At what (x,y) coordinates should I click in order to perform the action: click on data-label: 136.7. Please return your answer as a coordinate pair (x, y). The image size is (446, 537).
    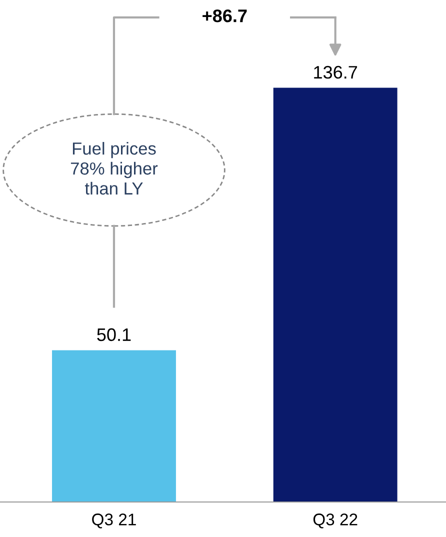
    Looking at the image, I should click on (336, 72).